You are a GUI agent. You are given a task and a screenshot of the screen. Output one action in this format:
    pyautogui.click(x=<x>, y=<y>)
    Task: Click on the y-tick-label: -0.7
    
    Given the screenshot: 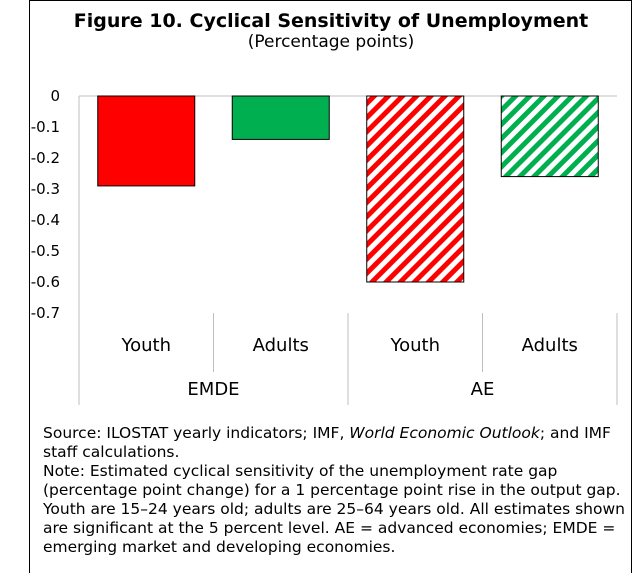 What is the action you would take?
    pyautogui.click(x=45, y=313)
    